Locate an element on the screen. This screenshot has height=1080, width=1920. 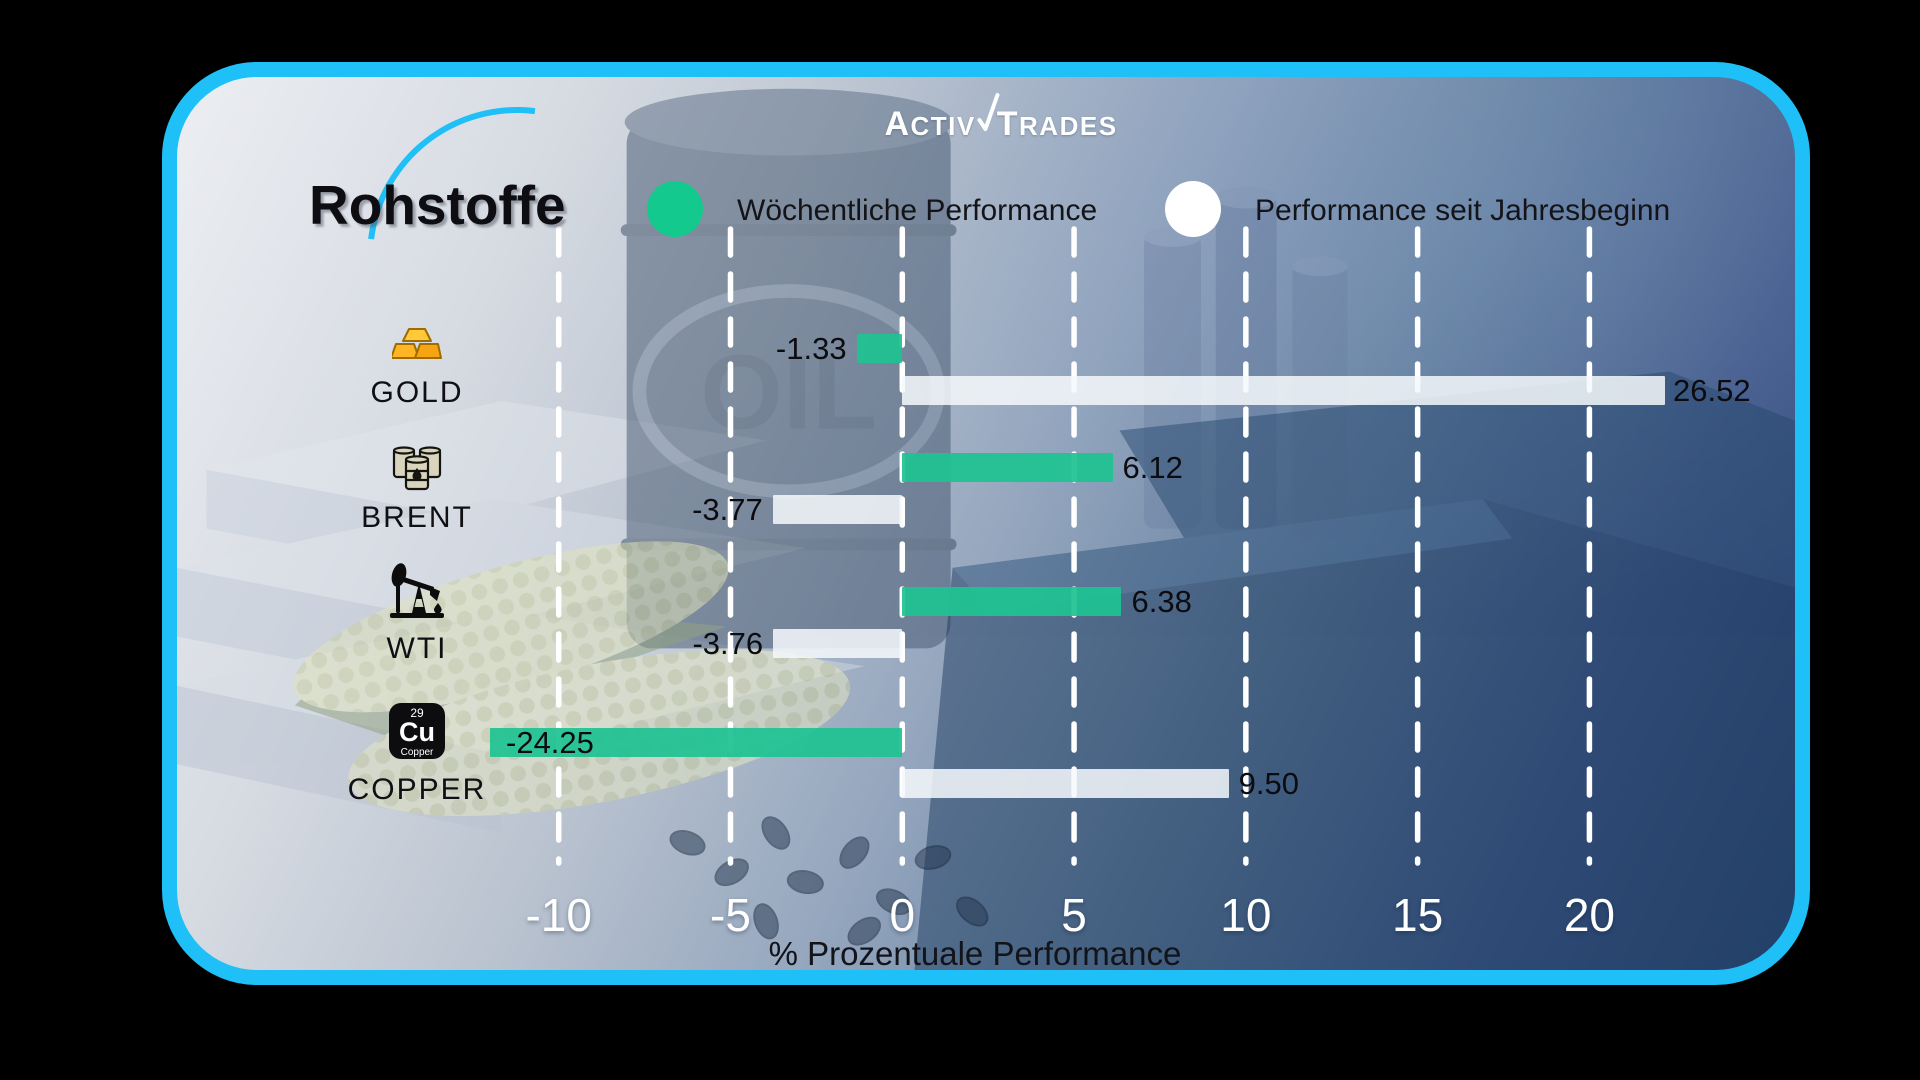
ytd-legend-label: Performance seit Jahresbeginn is located at coordinates (1463, 210).